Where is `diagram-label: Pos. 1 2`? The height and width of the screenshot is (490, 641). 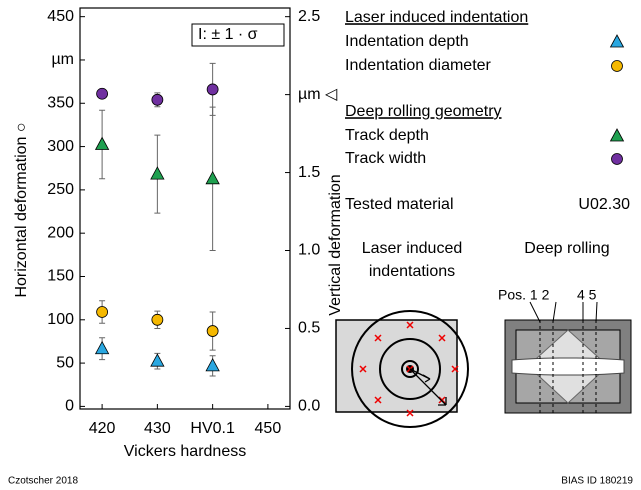 diagram-label: Pos. 1 2 is located at coordinates (524, 295).